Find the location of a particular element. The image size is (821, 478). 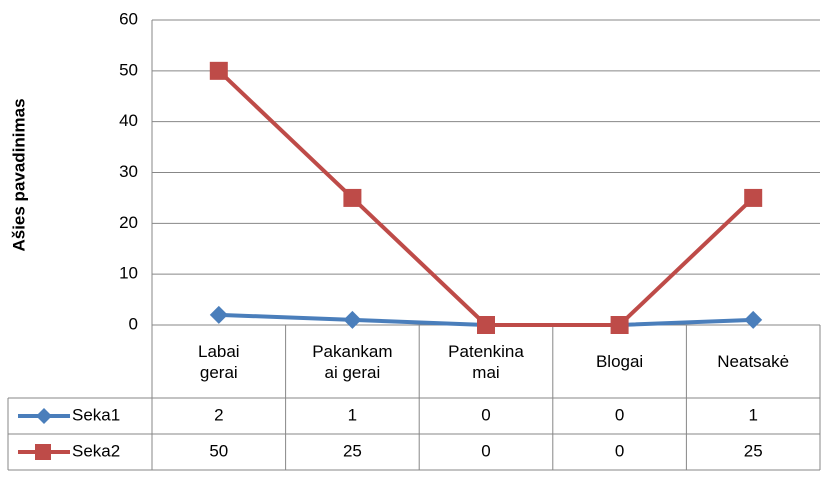

table-value: 50 is located at coordinates (218, 450).